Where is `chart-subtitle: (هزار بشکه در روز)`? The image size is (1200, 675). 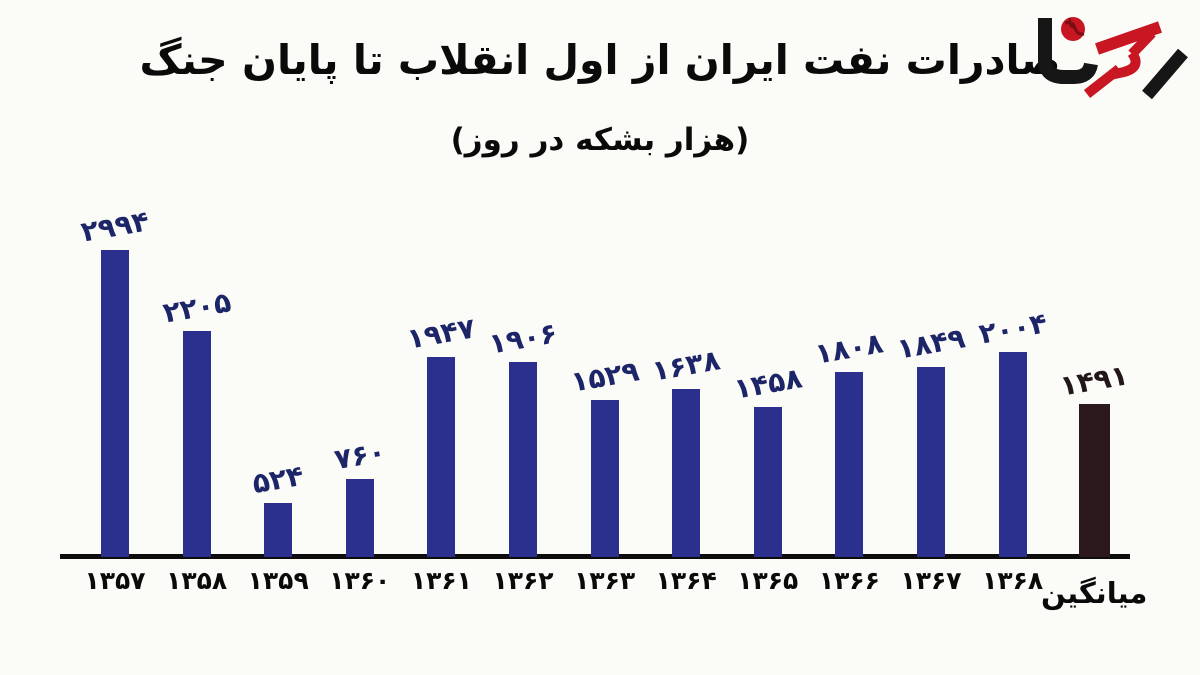 chart-subtitle: (هزار بشکه در روز) is located at coordinates (600, 140).